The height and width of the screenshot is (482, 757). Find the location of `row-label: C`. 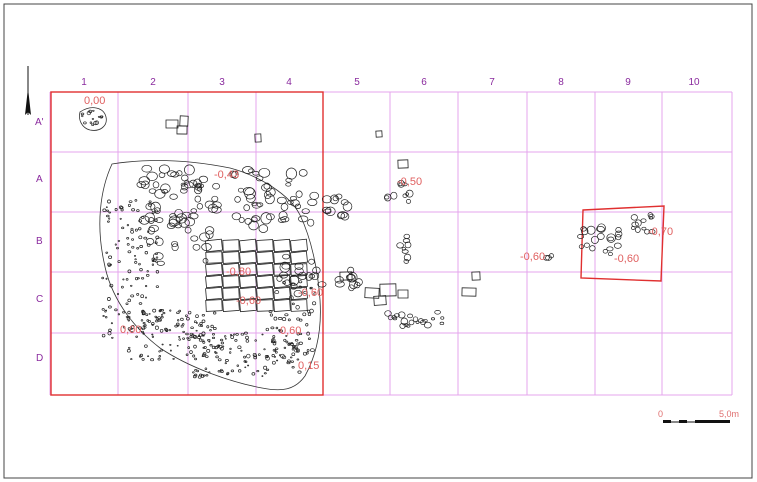

row-label: C is located at coordinates (39, 299).